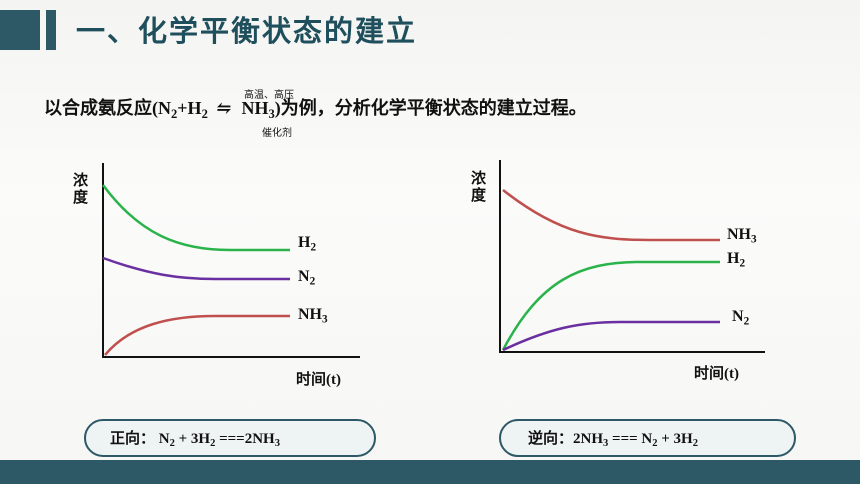 Image resolution: width=860 pixels, height=484 pixels. I want to click on condition: 催化剂, so click(277, 133).